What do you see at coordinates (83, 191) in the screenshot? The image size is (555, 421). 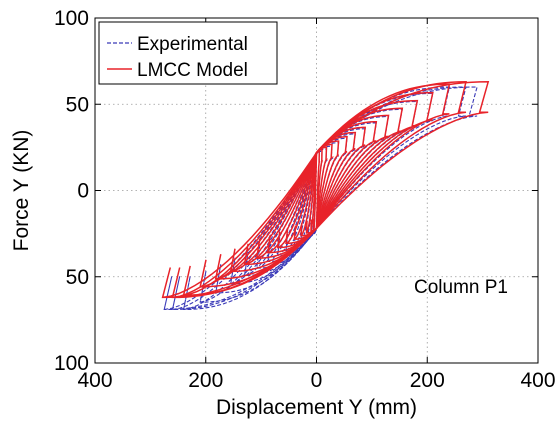 I see `y-tick-label: 0` at bounding box center [83, 191].